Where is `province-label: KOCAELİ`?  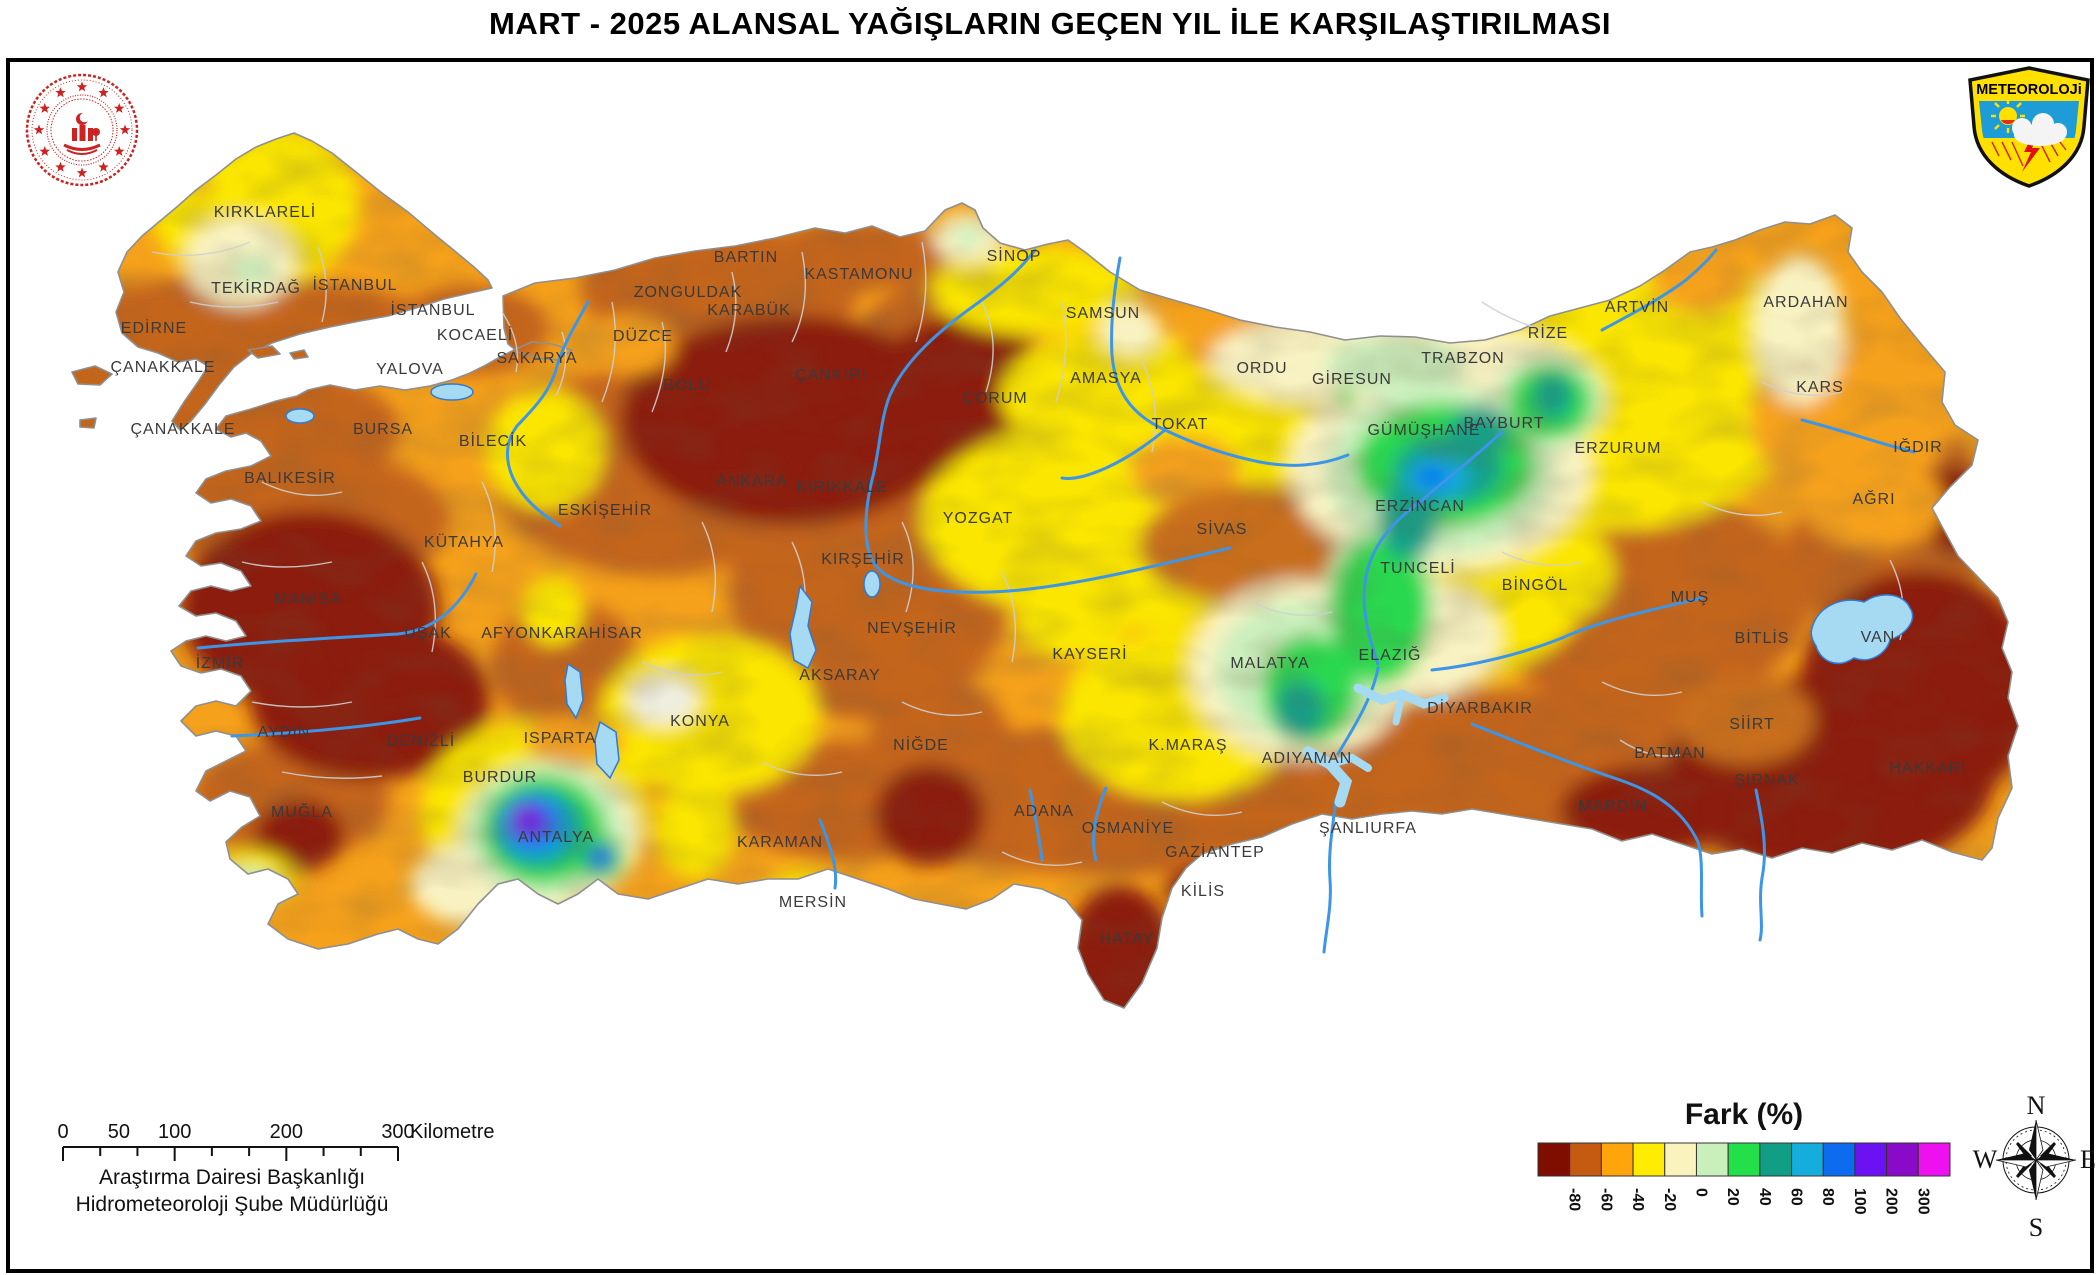 province-label: KOCAELİ is located at coordinates (475, 334).